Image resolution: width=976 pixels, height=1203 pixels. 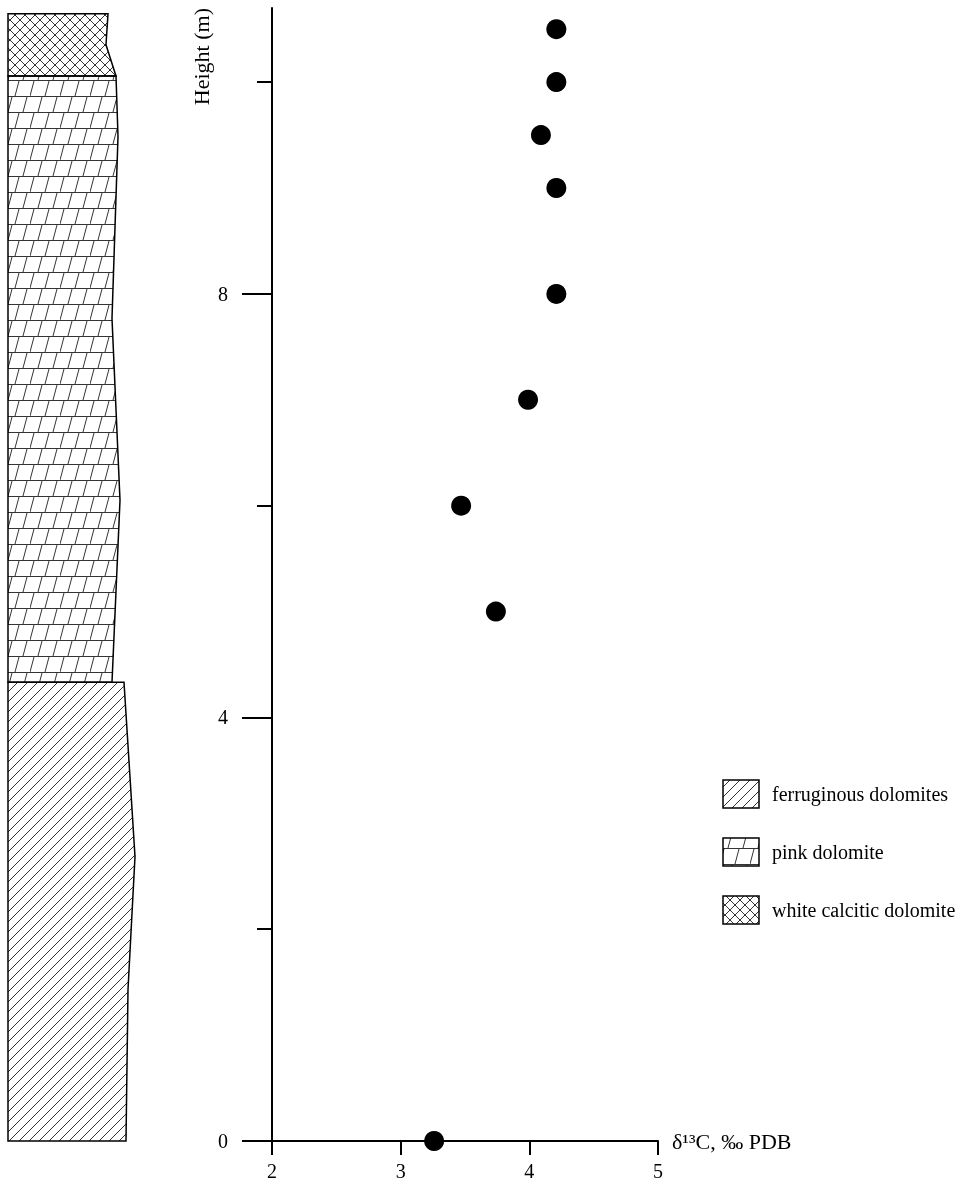 What do you see at coordinates (201, 57) in the screenshot?
I see `y-axis-title: Height (m)` at bounding box center [201, 57].